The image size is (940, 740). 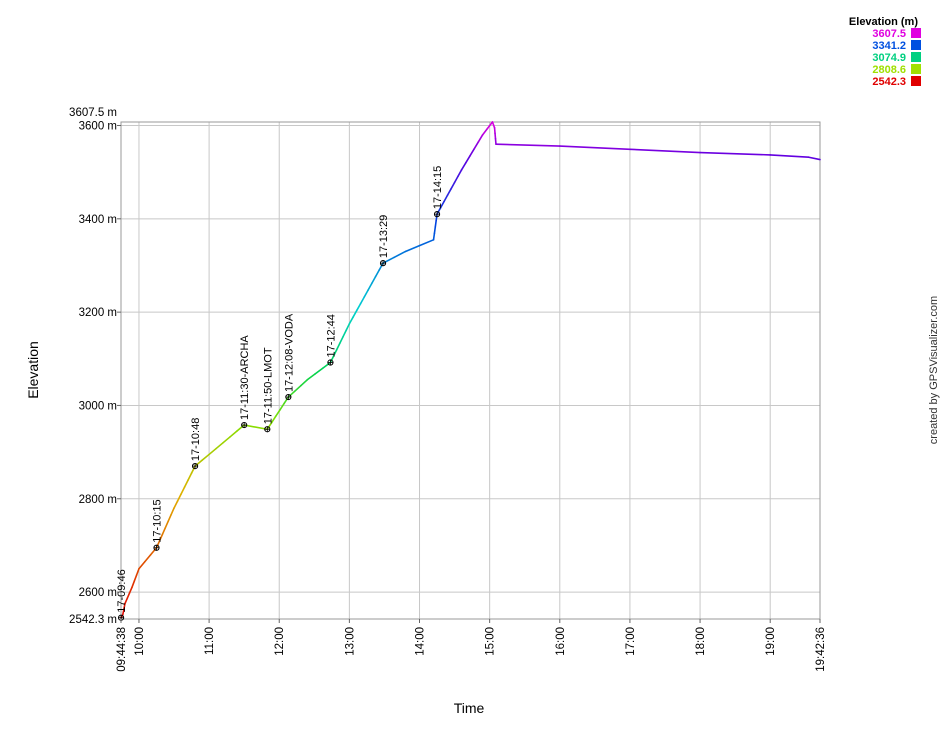 What do you see at coordinates (98, 593) in the screenshot?
I see `y-tick-label: 2600 m` at bounding box center [98, 593].